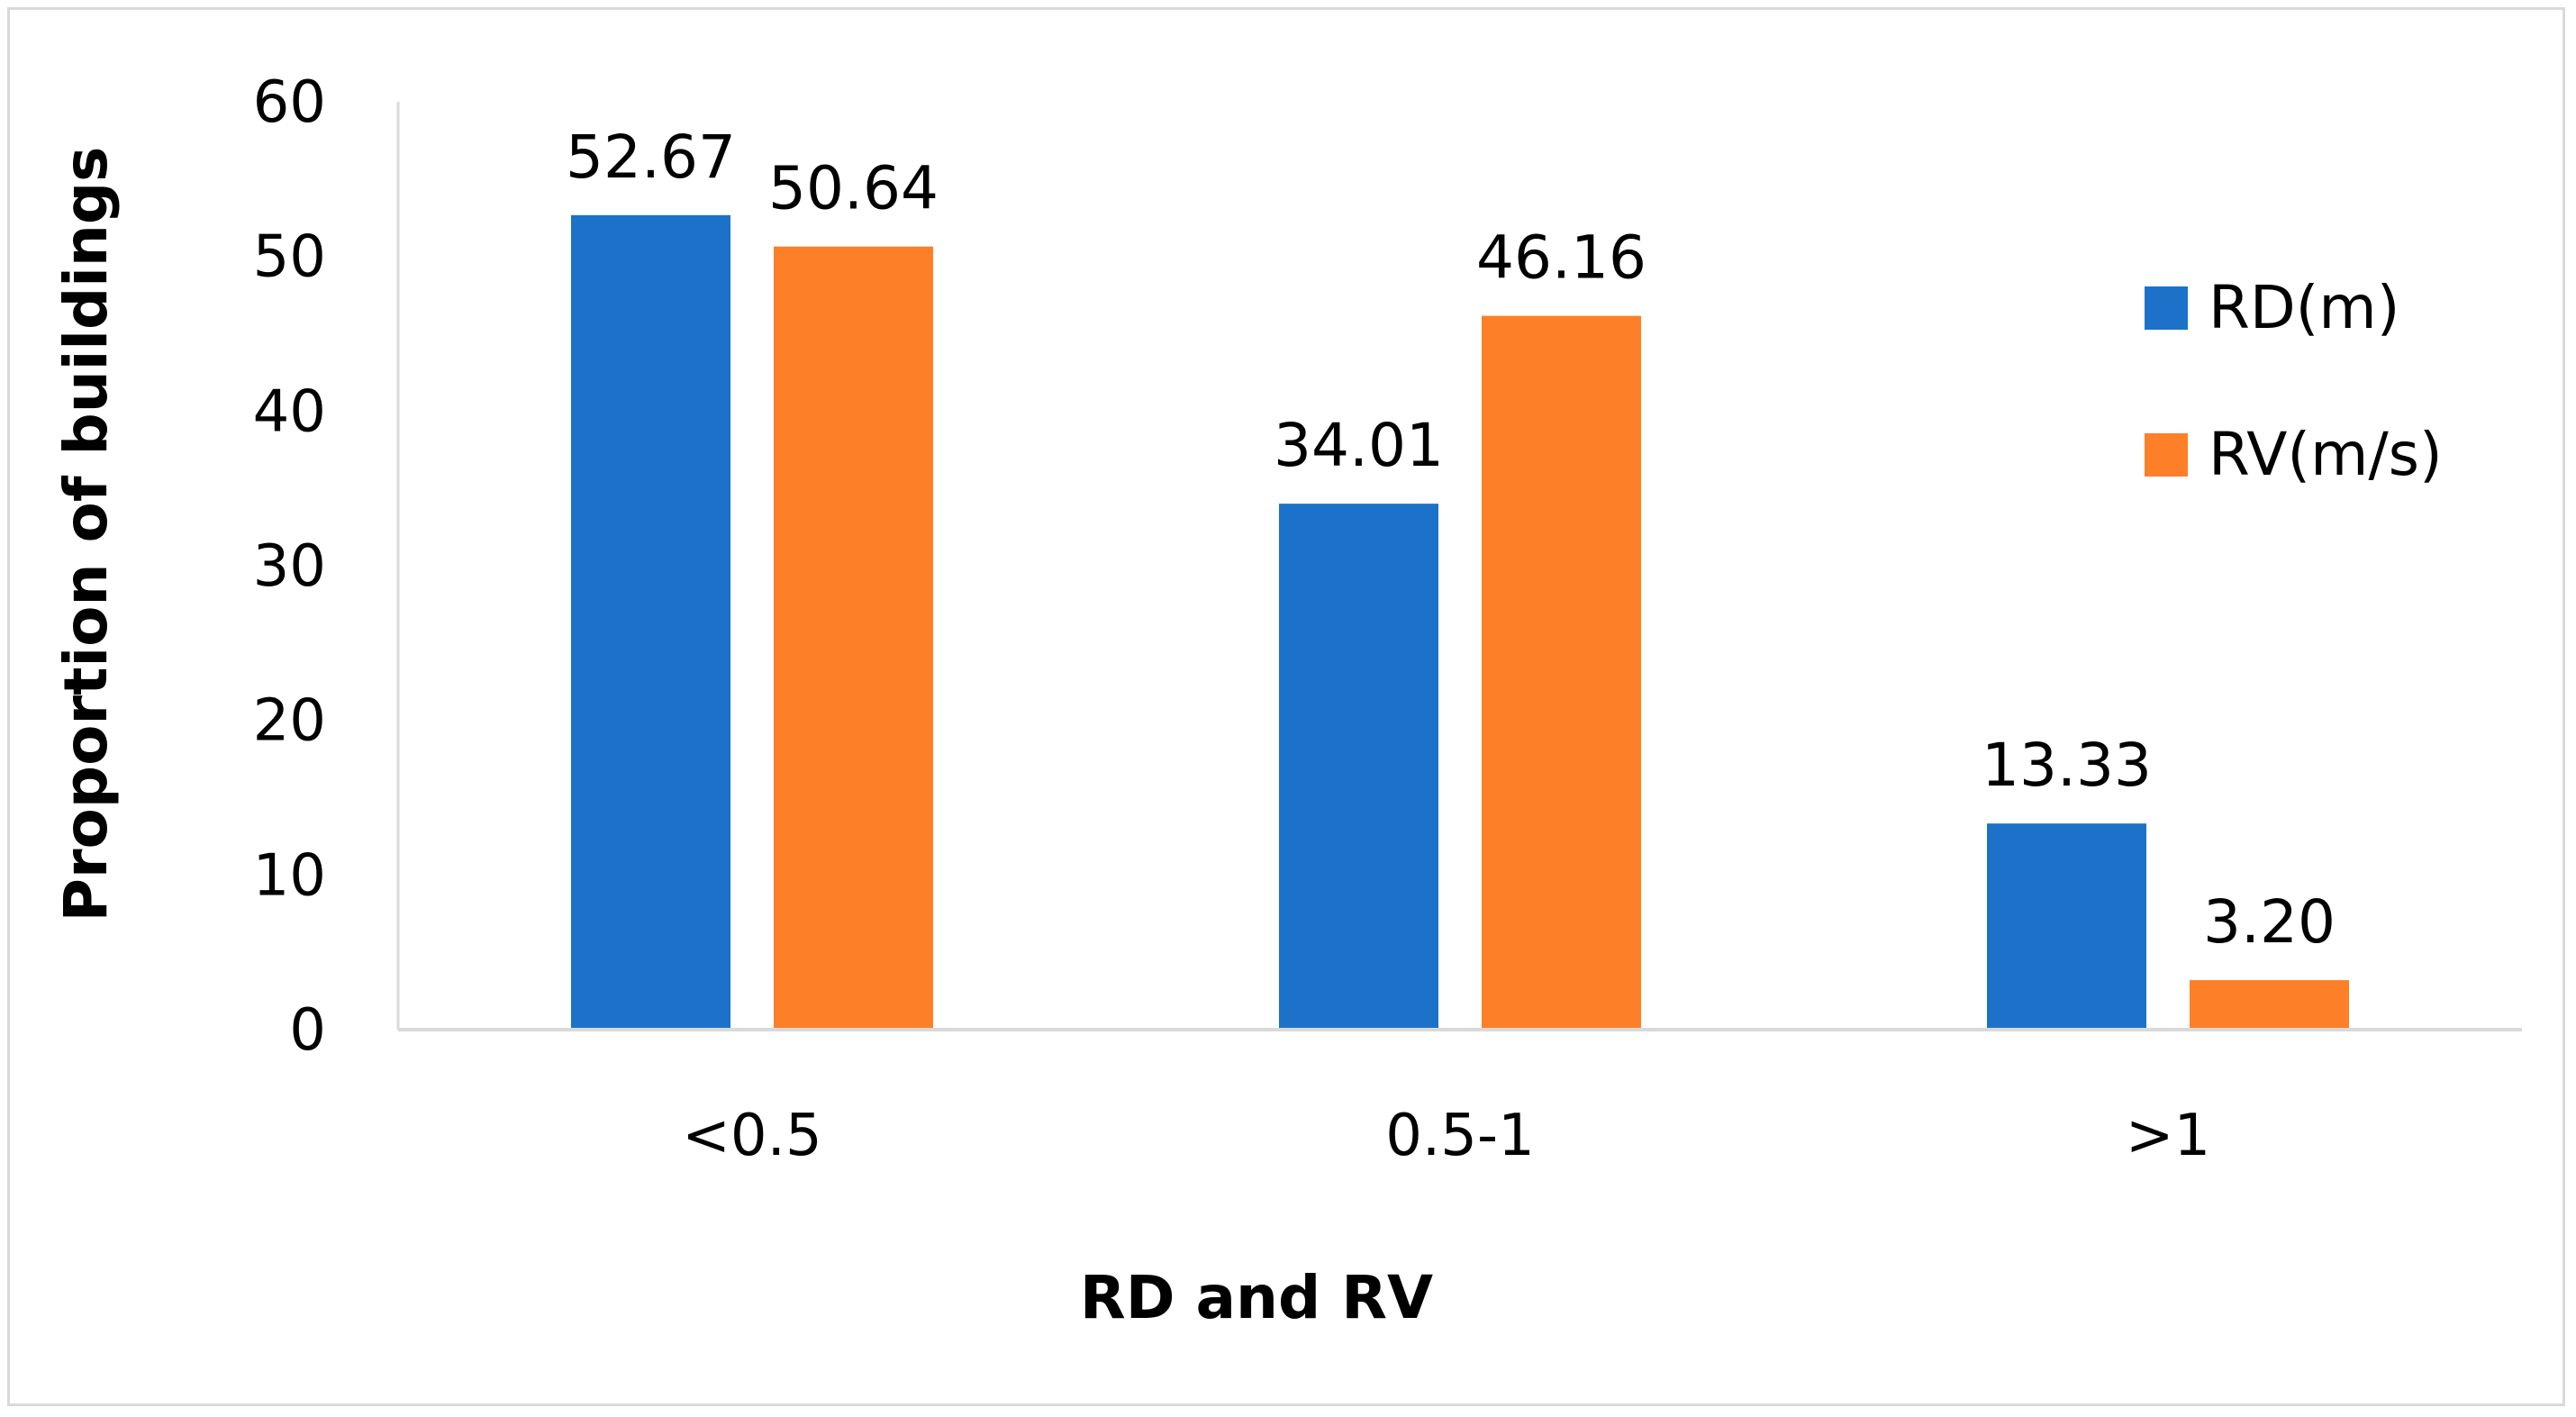 The width and height of the screenshot is (2576, 1417). What do you see at coordinates (289, 721) in the screenshot?
I see `y-tick-label: 20` at bounding box center [289, 721].